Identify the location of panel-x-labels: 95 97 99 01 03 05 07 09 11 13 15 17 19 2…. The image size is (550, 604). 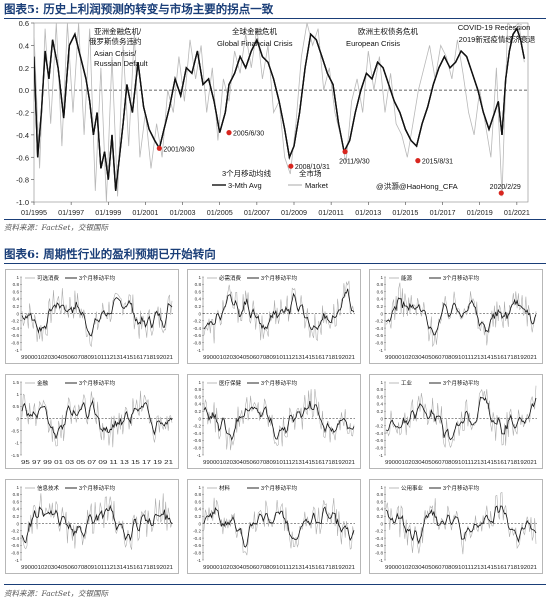
(97, 463).